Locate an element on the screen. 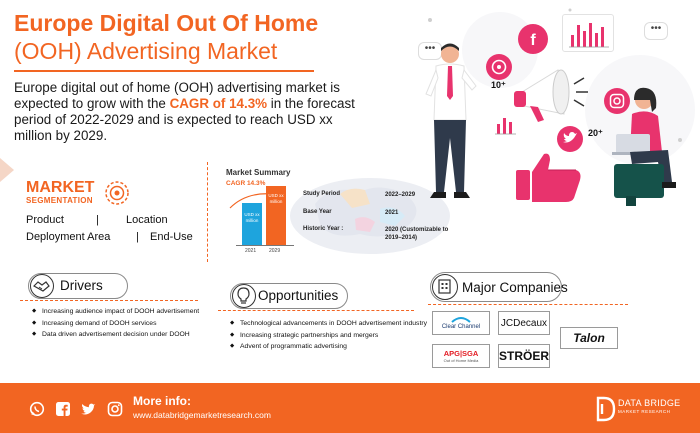 The width and height of the screenshot is (700, 433). like-count-left: 10⁺ is located at coordinates (498, 85).